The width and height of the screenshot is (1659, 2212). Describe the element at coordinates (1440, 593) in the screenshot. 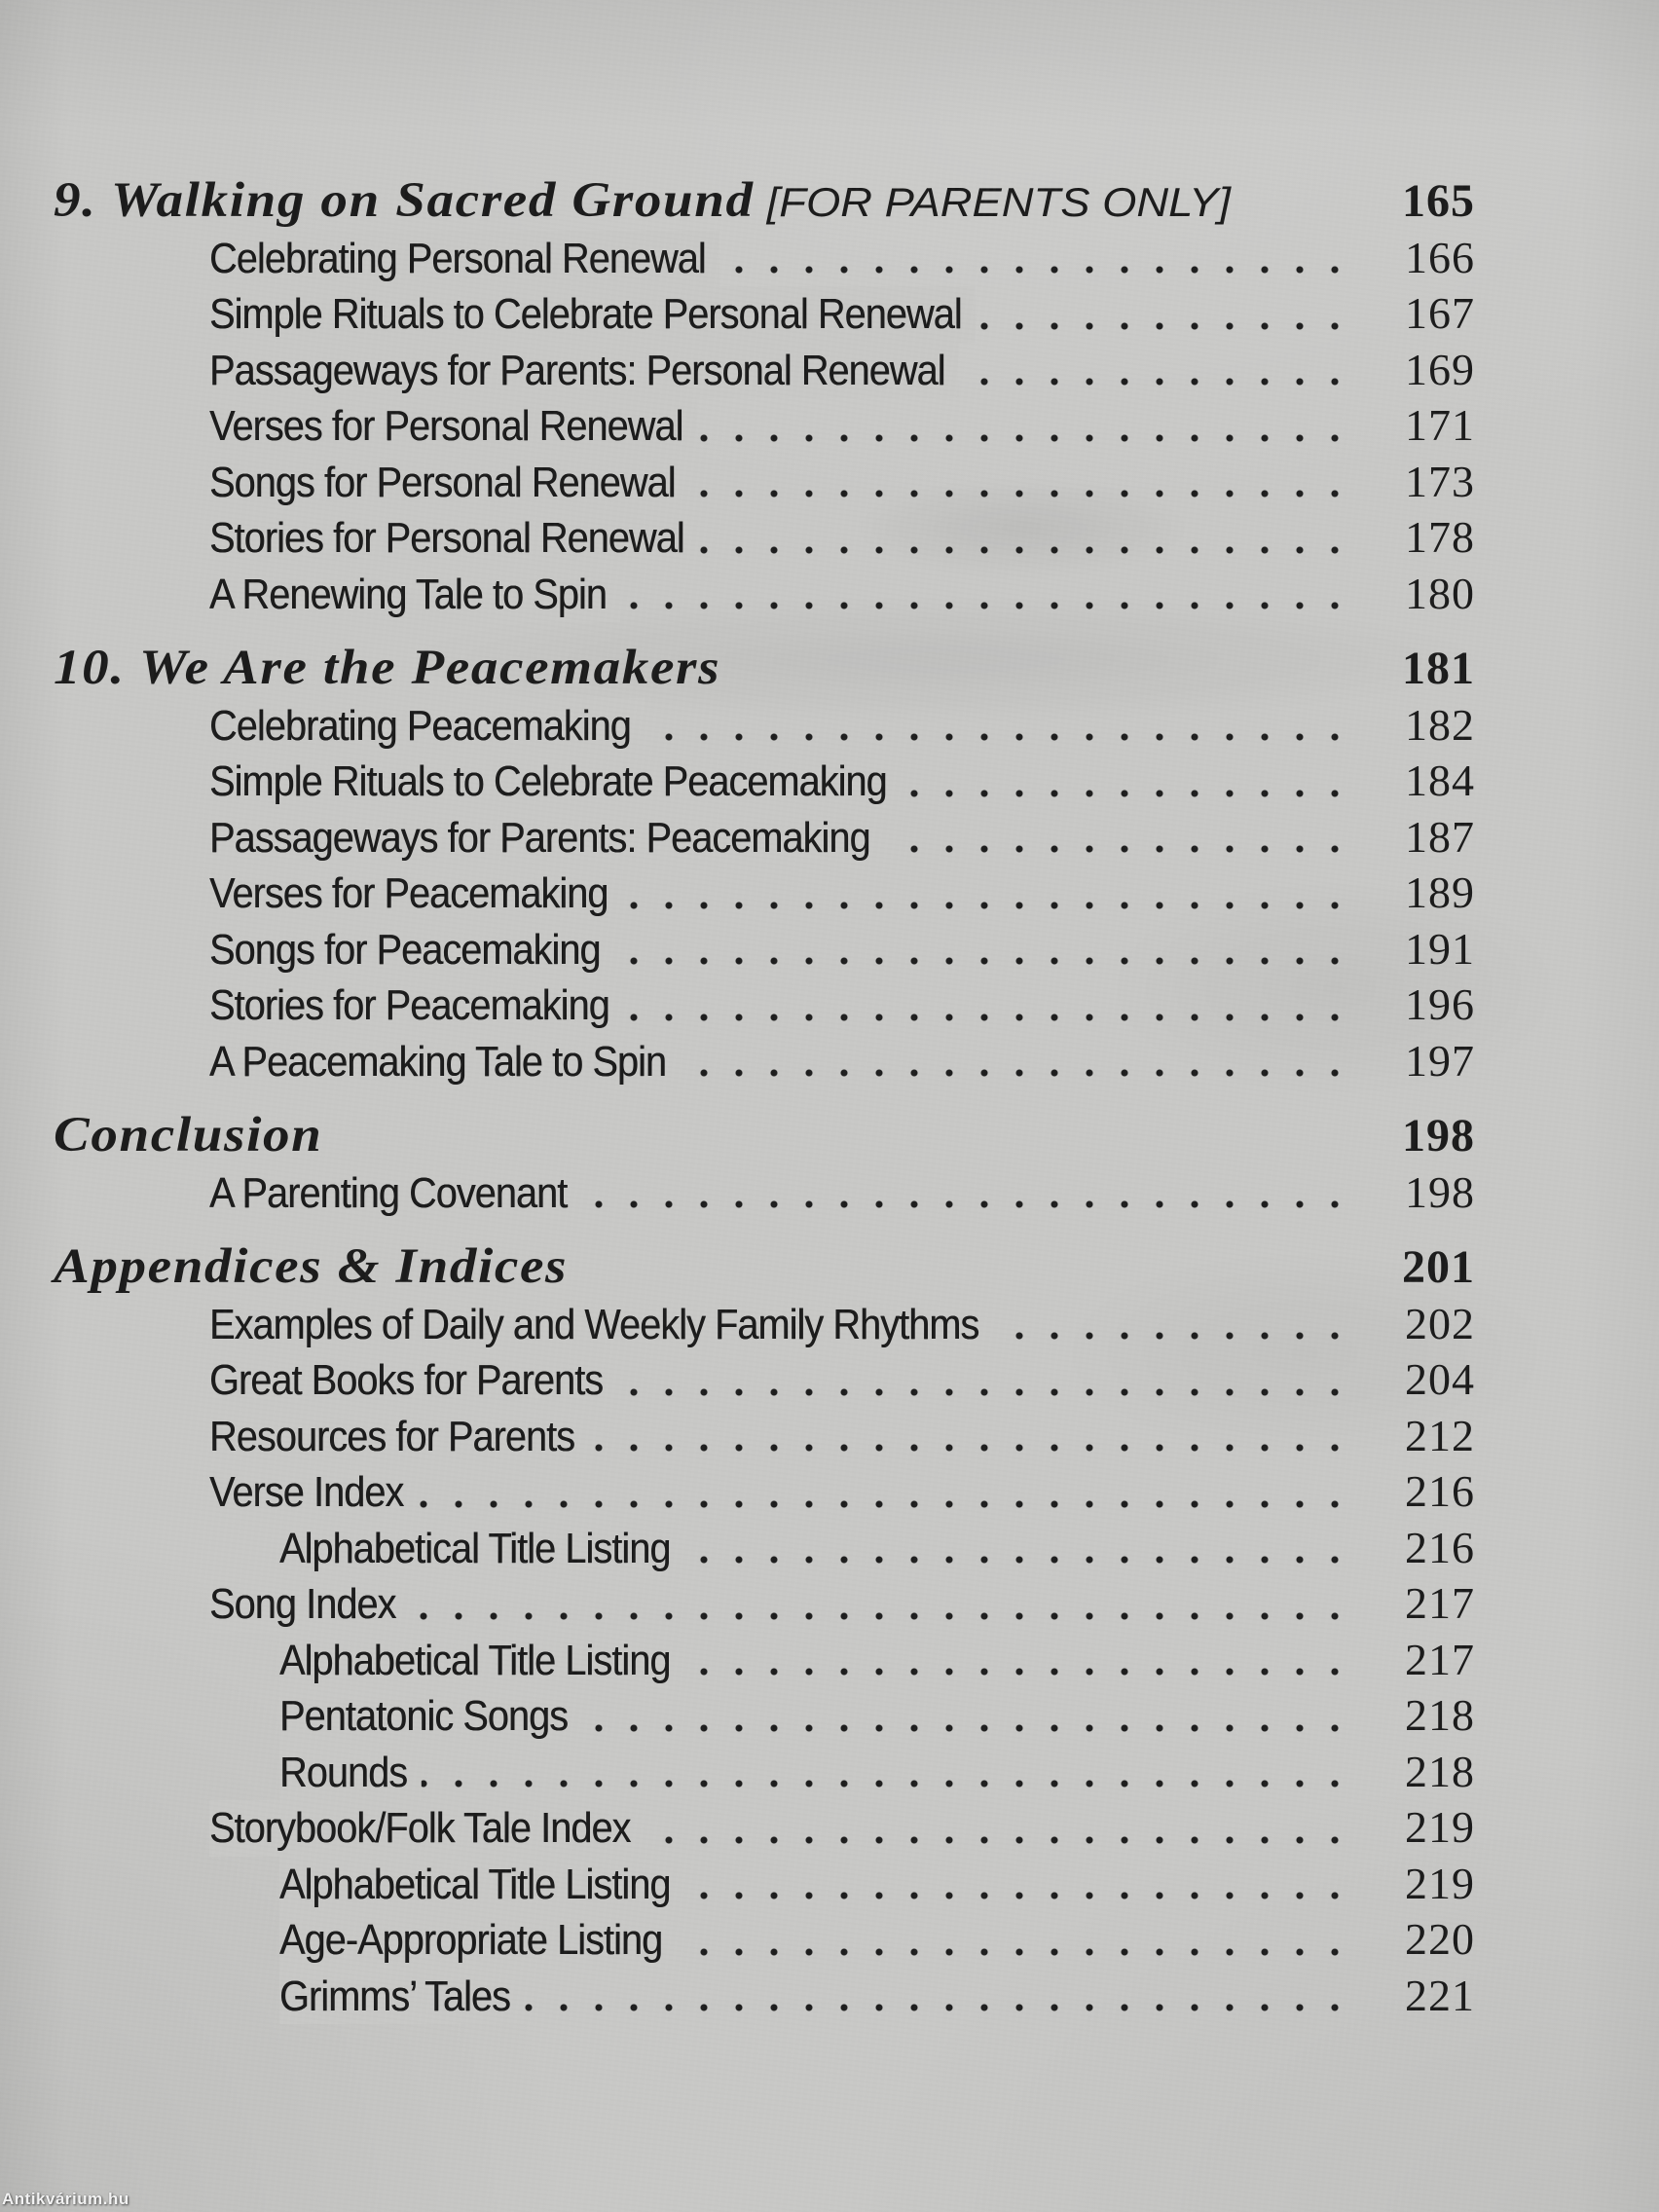

I see `entry-page-number: 180` at that location.